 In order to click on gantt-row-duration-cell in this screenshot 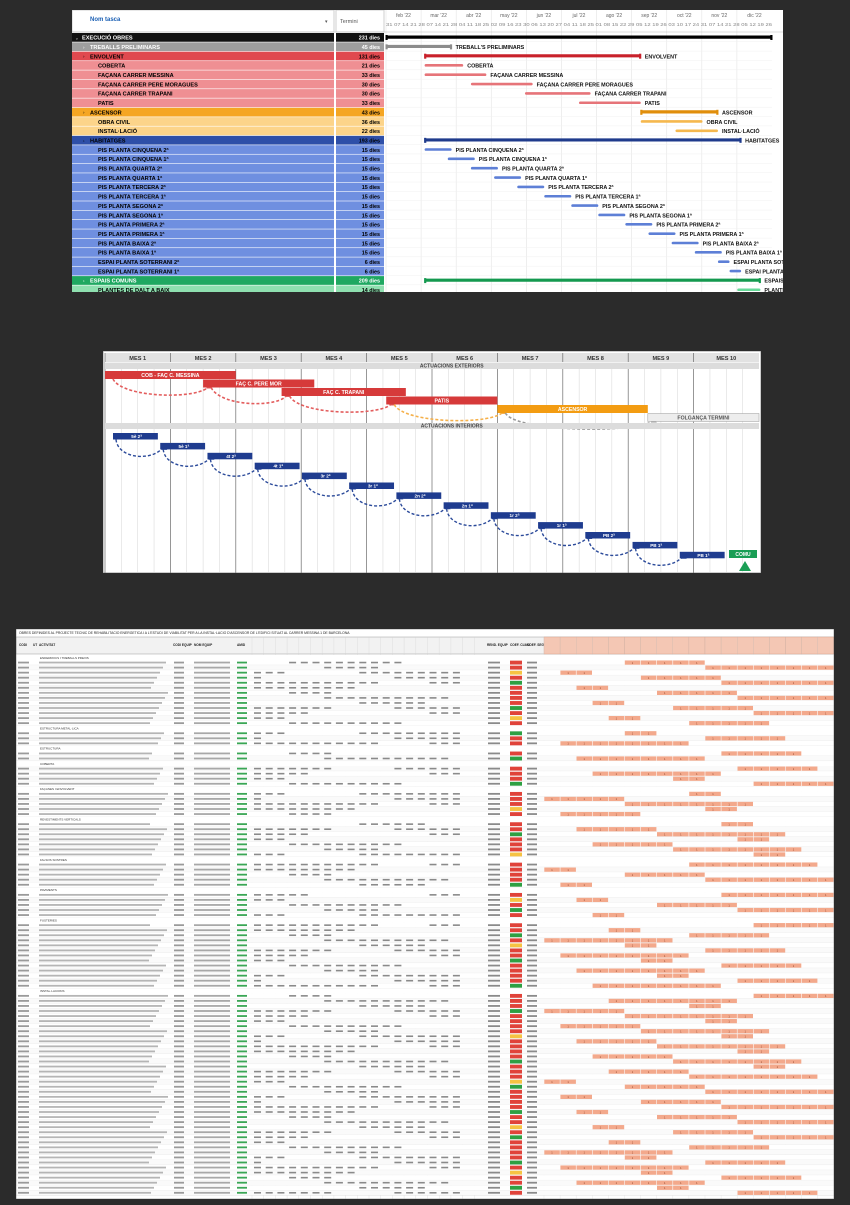, I will do `click(360, 196)`.